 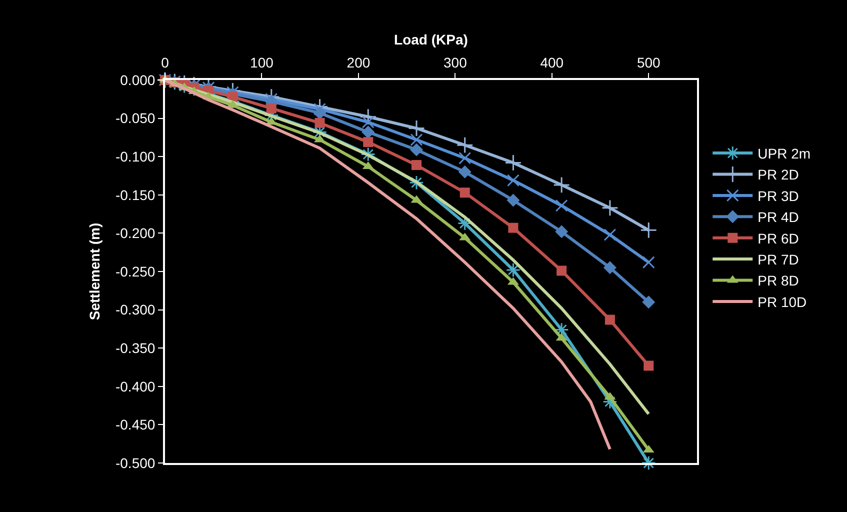 What do you see at coordinates (135, 194) in the screenshot?
I see `y-tick-label: -0.150` at bounding box center [135, 194].